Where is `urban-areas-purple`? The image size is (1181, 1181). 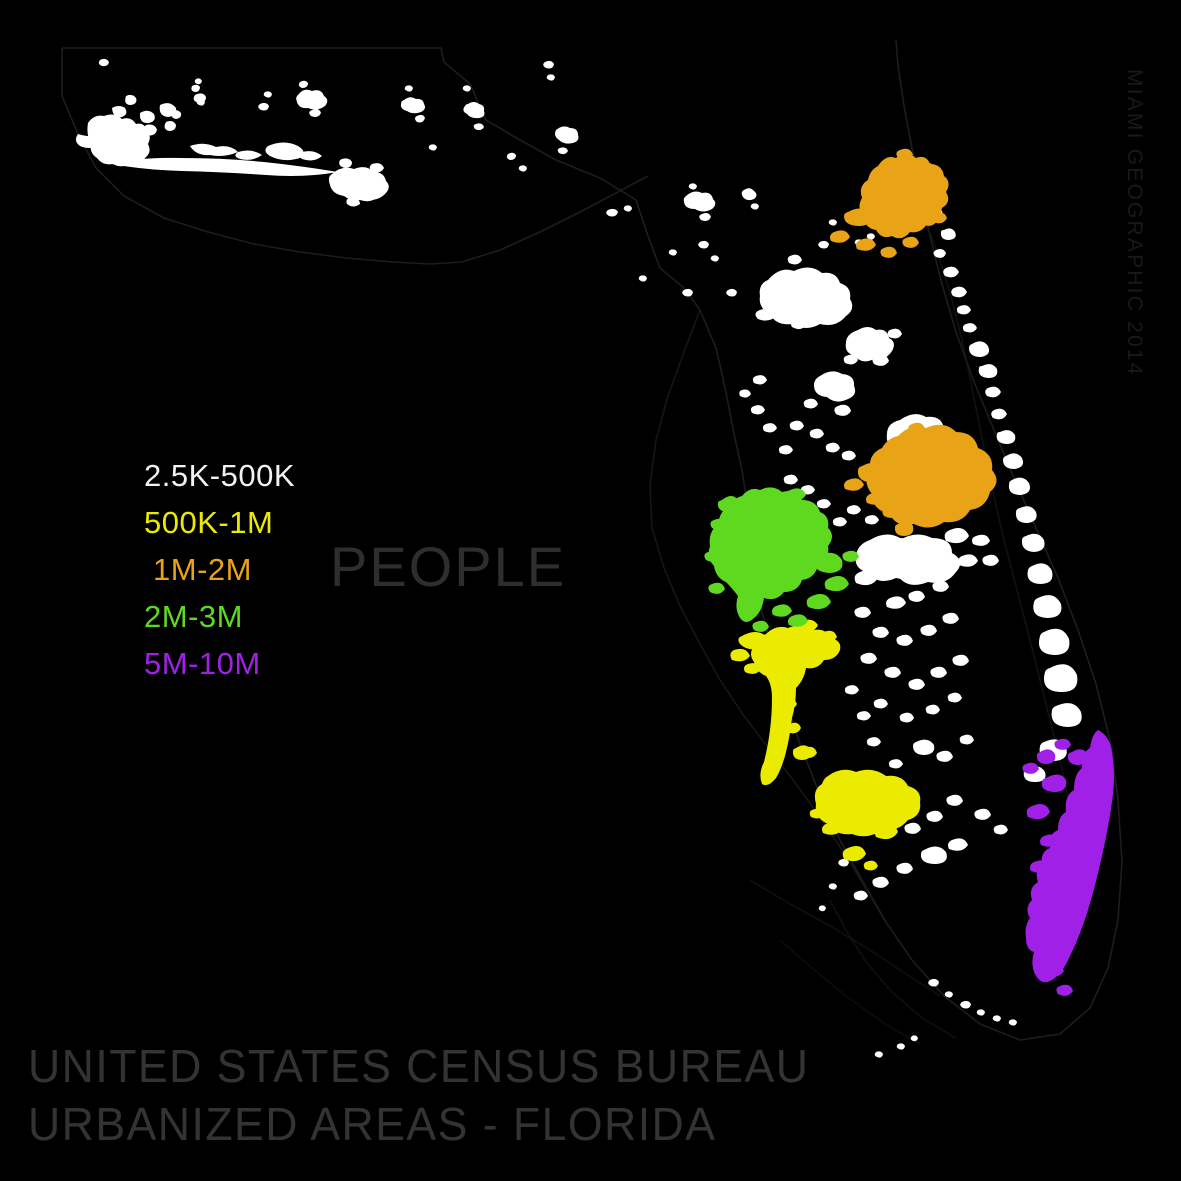 urban-areas-purple is located at coordinates (1068, 863).